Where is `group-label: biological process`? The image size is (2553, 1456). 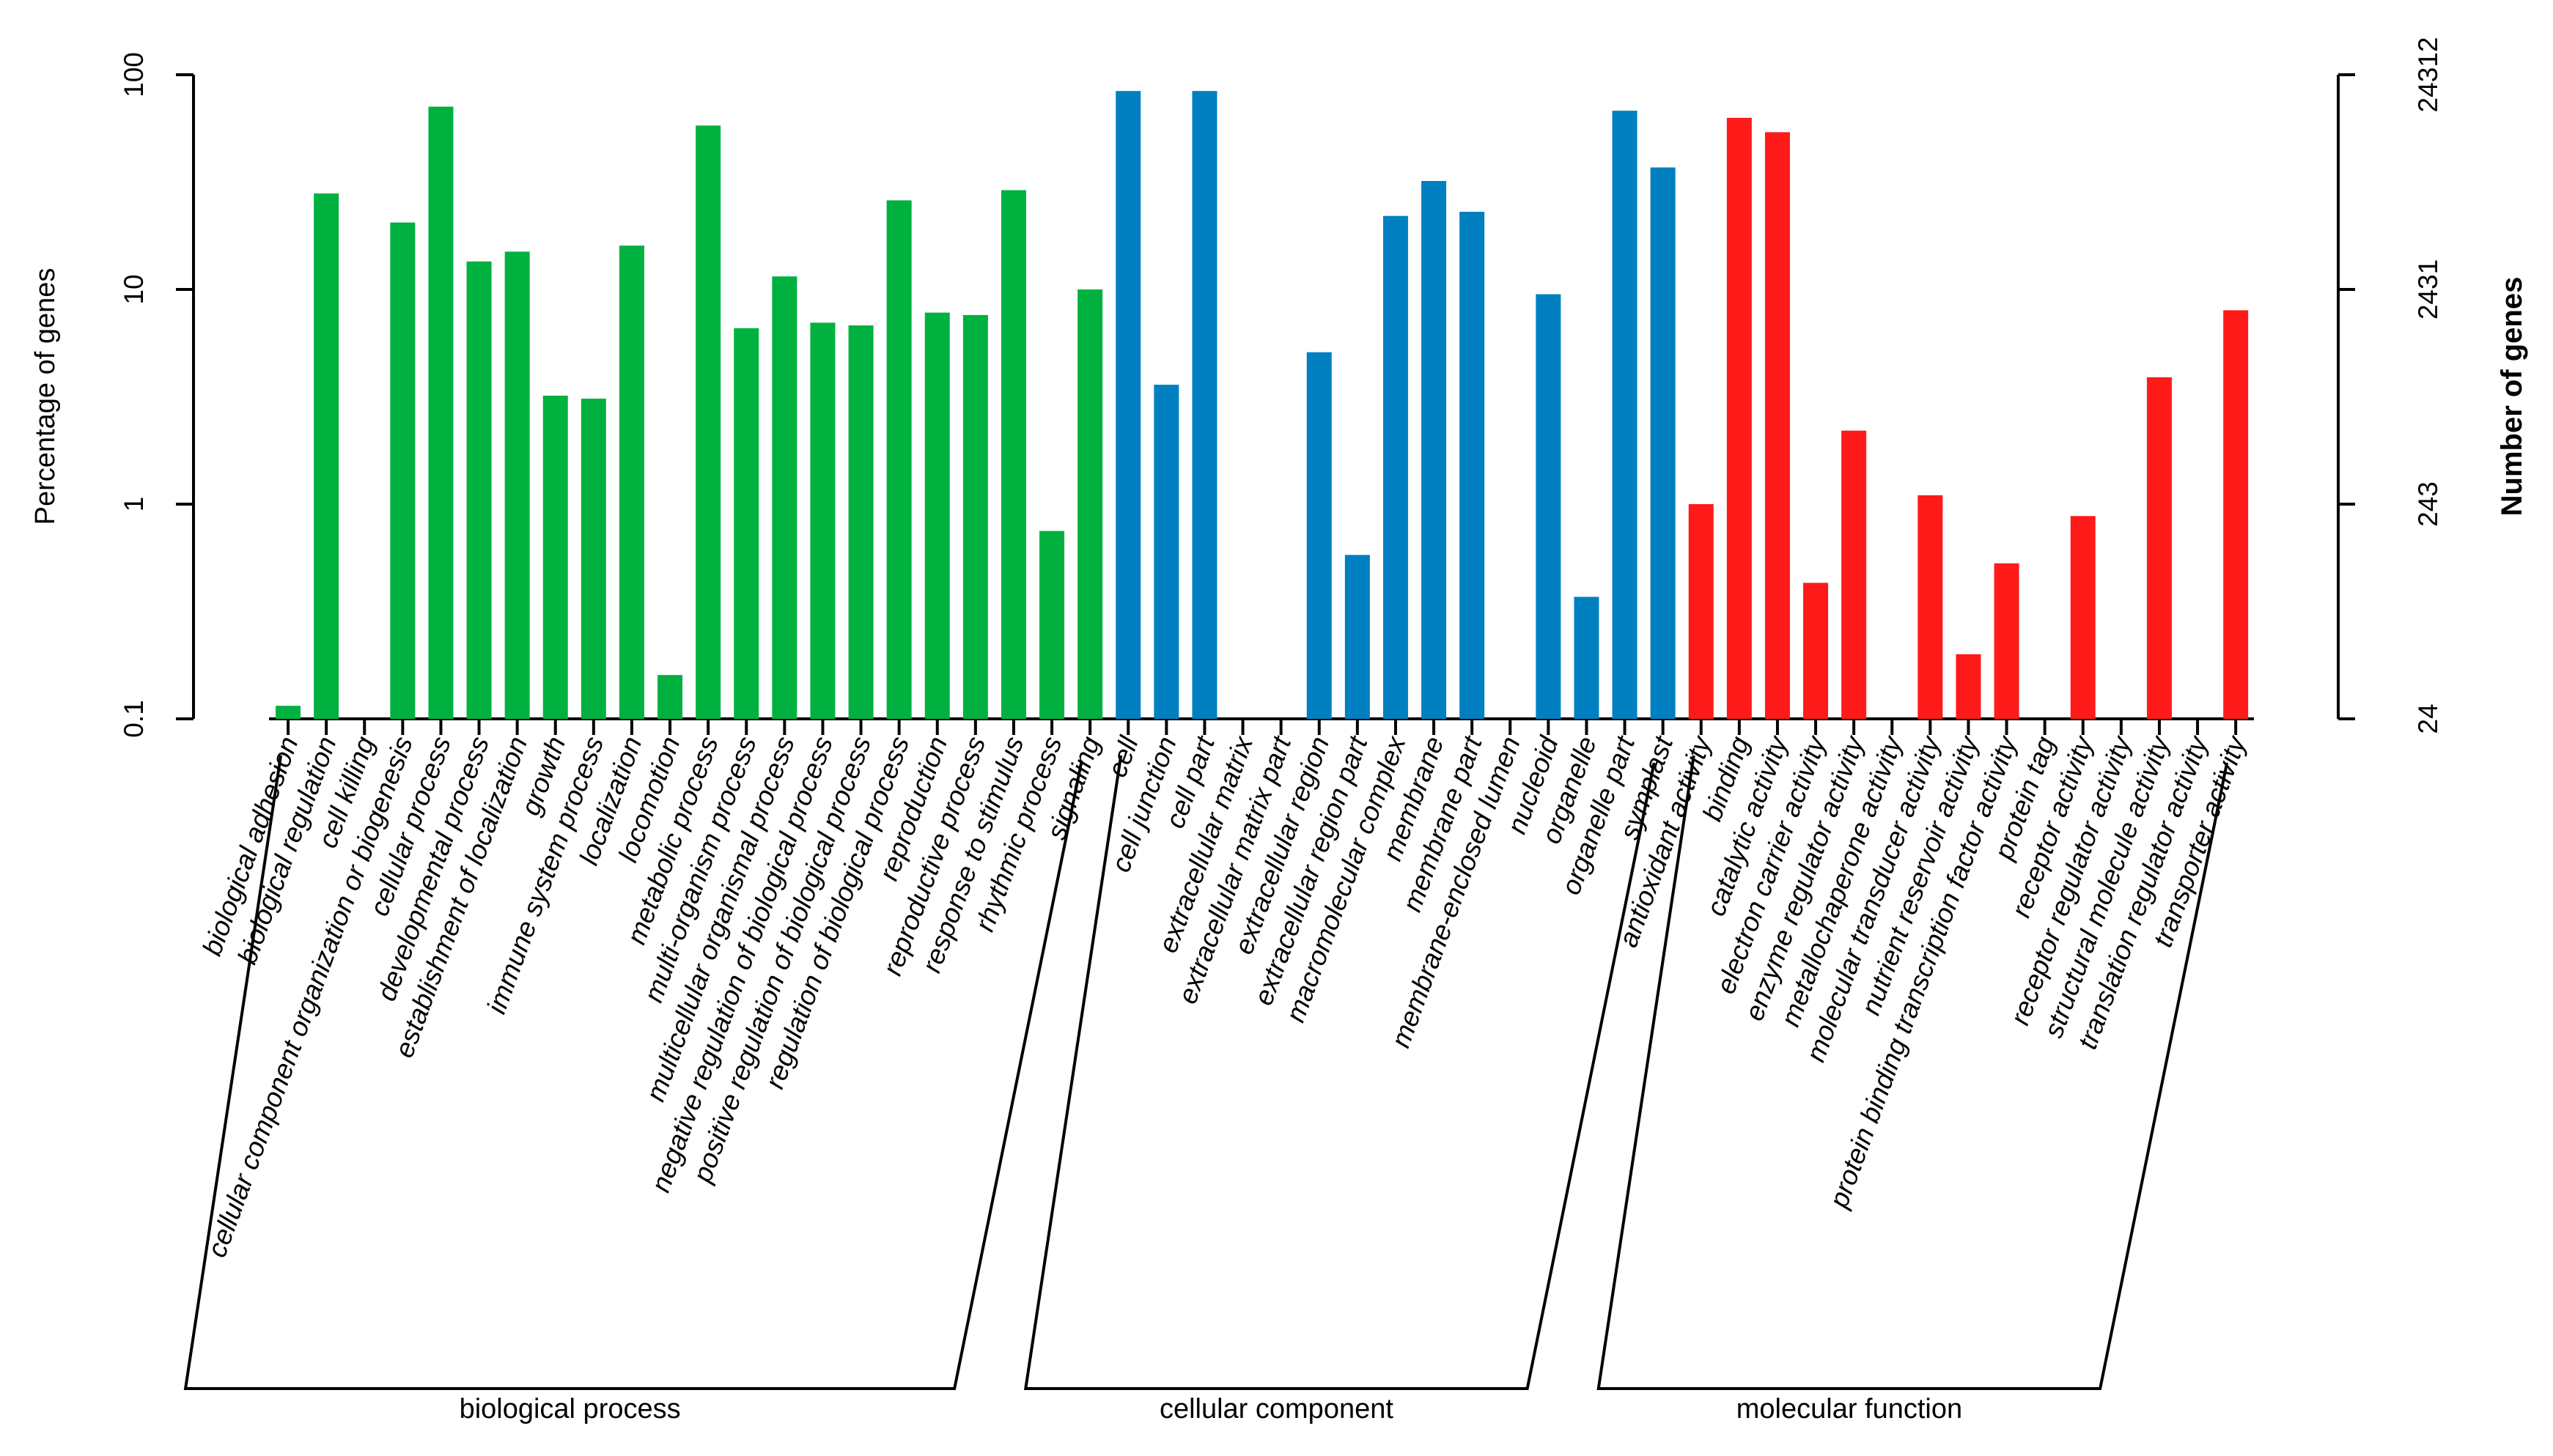
group-label: biological process is located at coordinates (570, 1409).